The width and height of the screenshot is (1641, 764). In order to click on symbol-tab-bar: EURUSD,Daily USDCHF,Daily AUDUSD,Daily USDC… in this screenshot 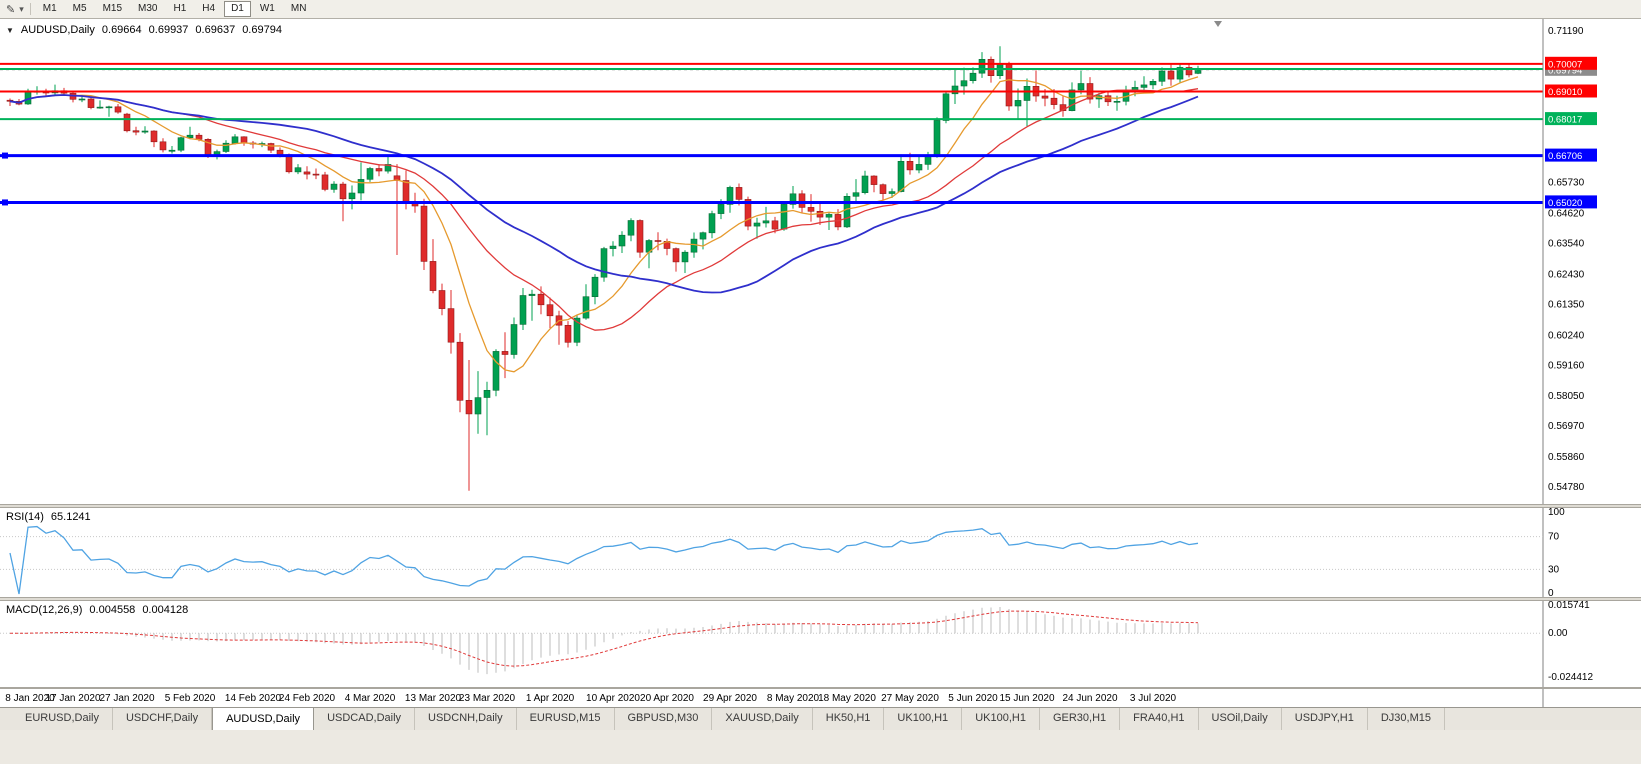, I will do `click(820, 718)`.